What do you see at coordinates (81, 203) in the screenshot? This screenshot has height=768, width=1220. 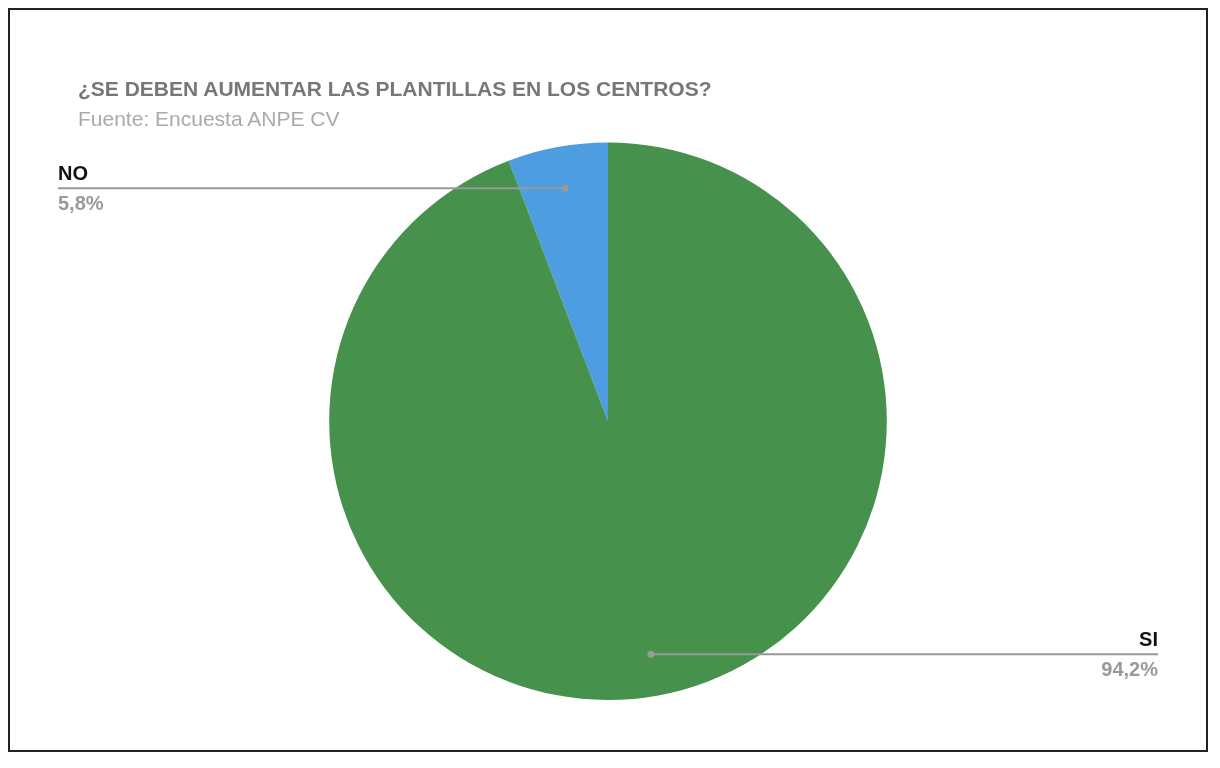 I see `data-label: 5,8%` at bounding box center [81, 203].